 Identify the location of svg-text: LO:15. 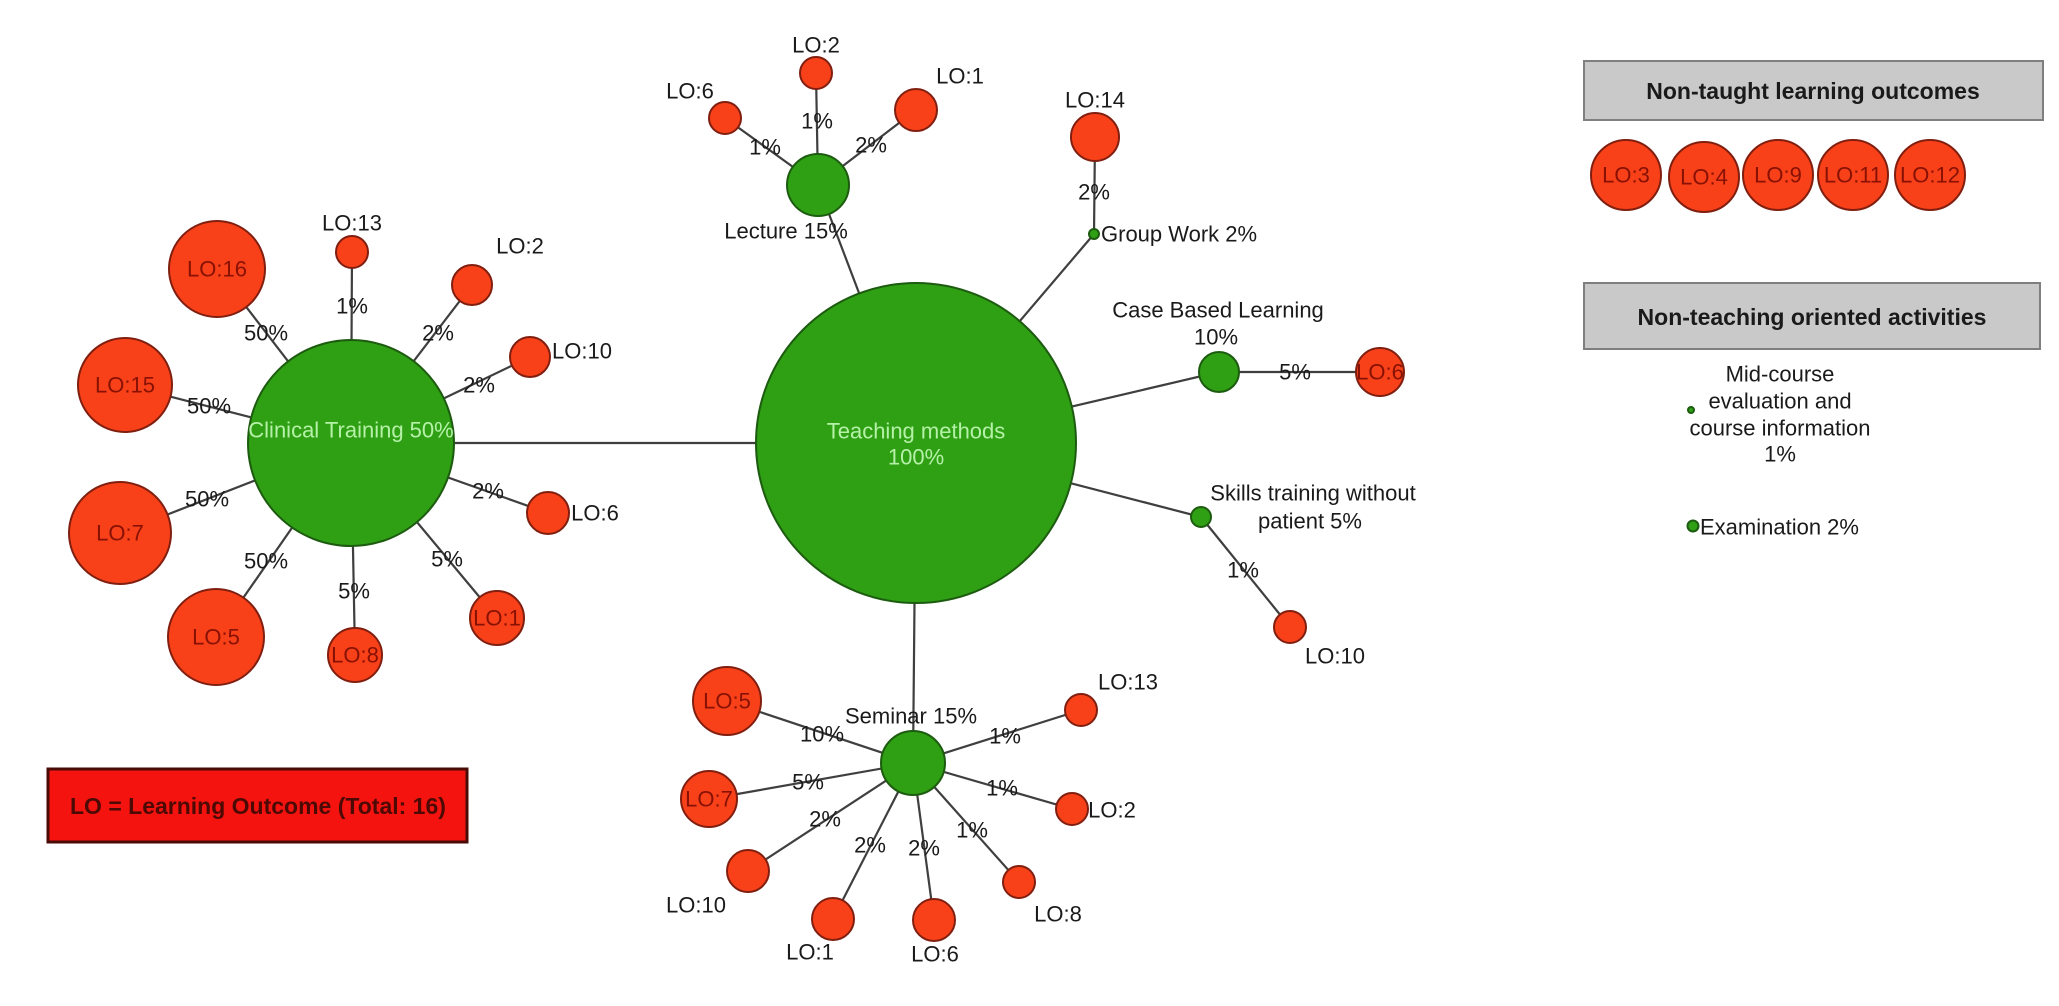
(125, 385).